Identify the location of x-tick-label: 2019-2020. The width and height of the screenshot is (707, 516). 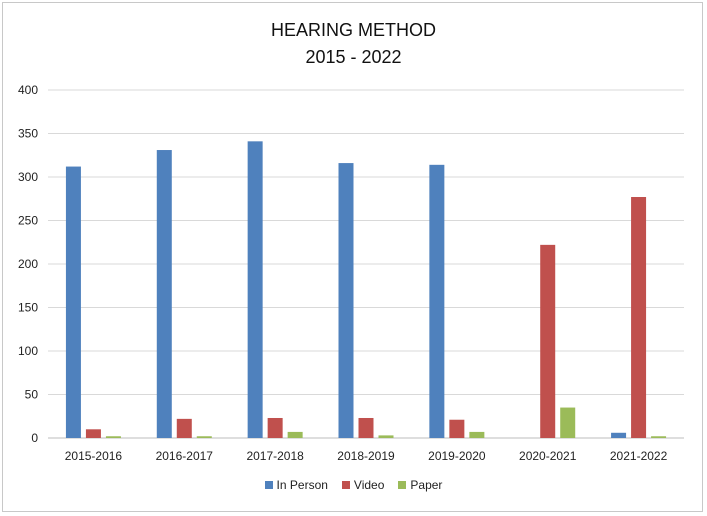
(457, 456).